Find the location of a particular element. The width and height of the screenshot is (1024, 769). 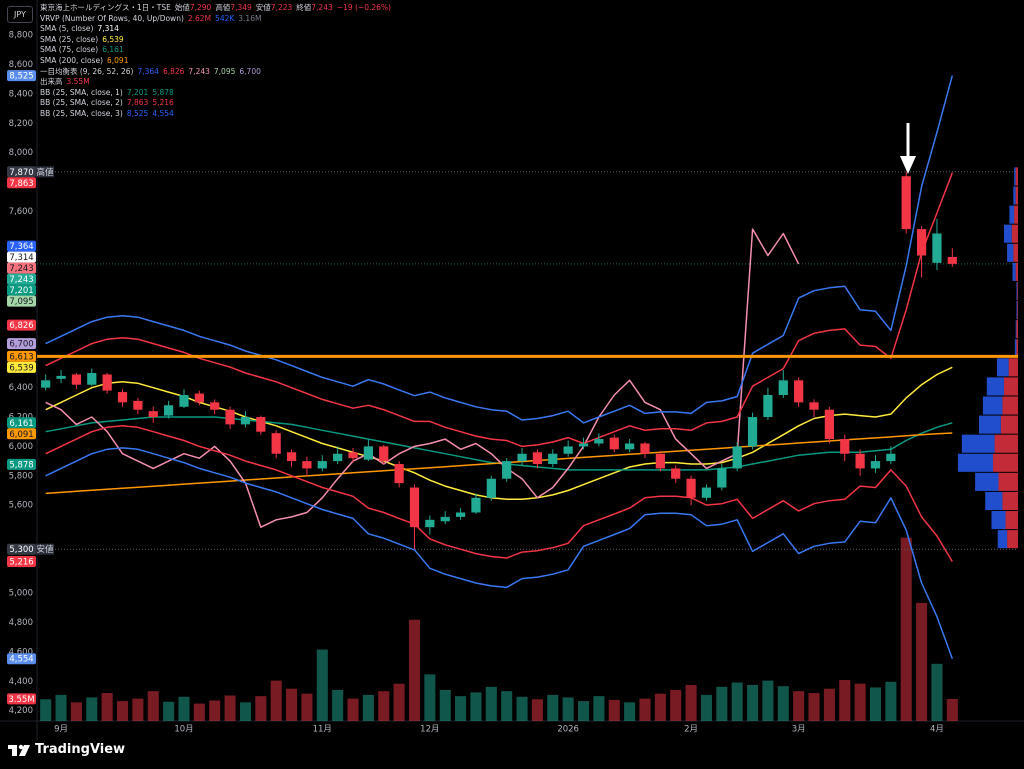

price-badge-label: 7,870 is located at coordinates (21, 173).